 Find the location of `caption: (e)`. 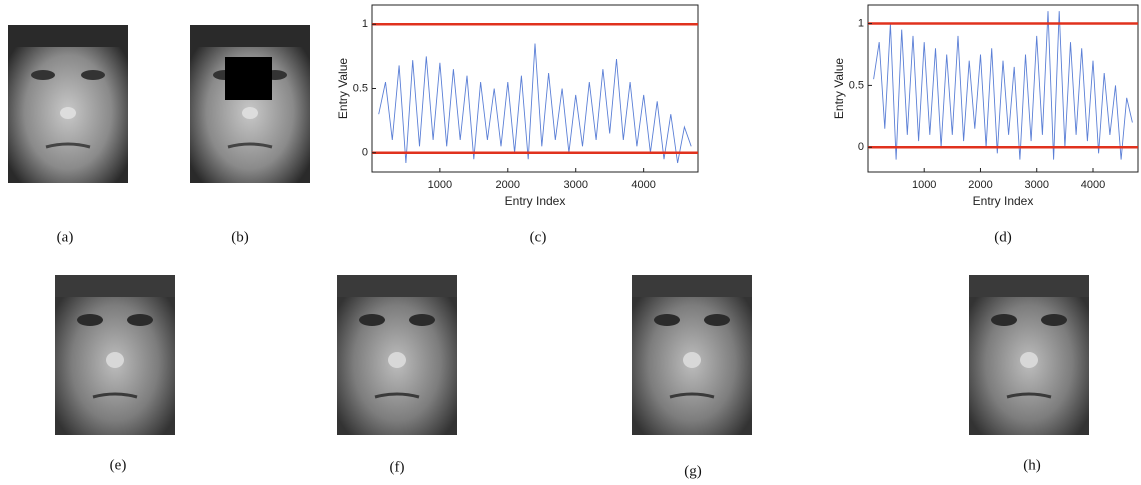

caption: (e) is located at coordinates (118, 465).